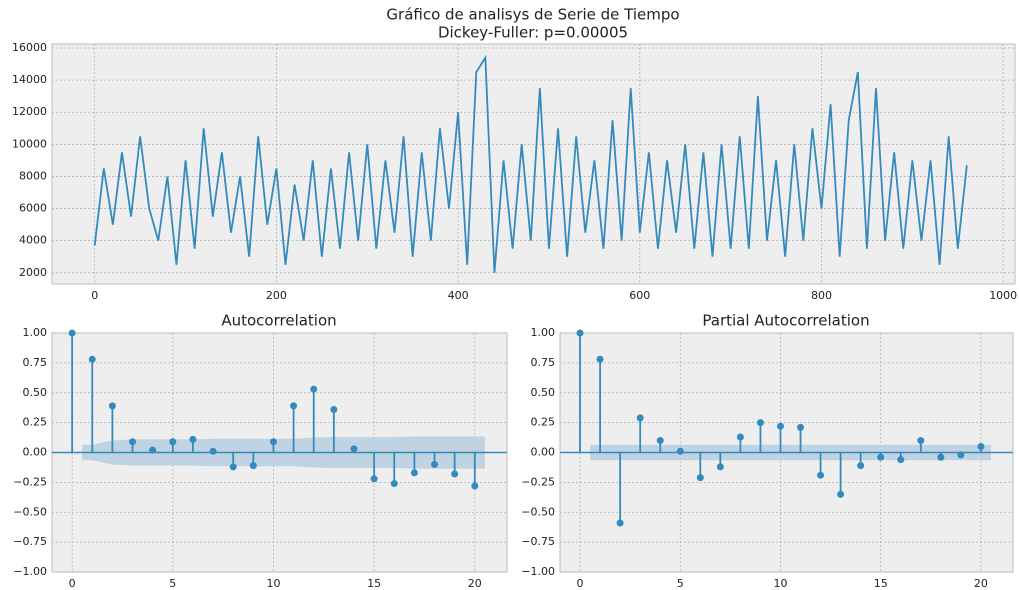  Describe the element at coordinates (33, 272) in the screenshot. I see `y-tick-label: 2000` at that location.